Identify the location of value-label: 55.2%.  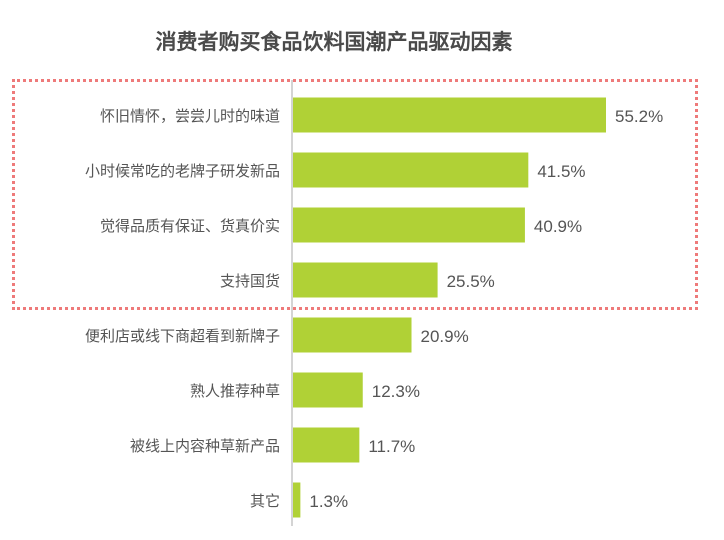
(639, 116).